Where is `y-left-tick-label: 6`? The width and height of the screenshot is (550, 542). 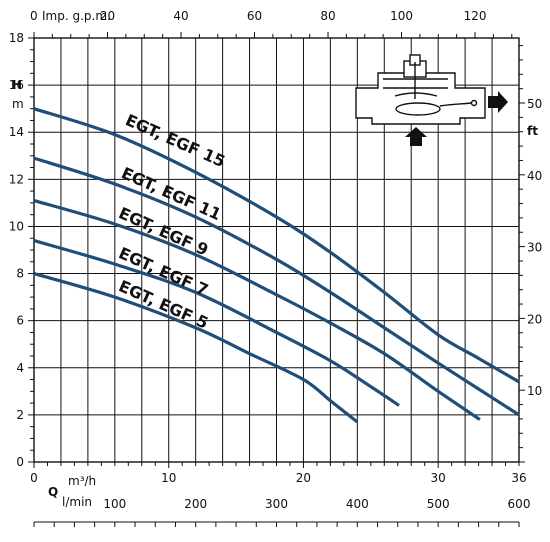
y-left-tick-label: 6 is located at coordinates (20, 321).